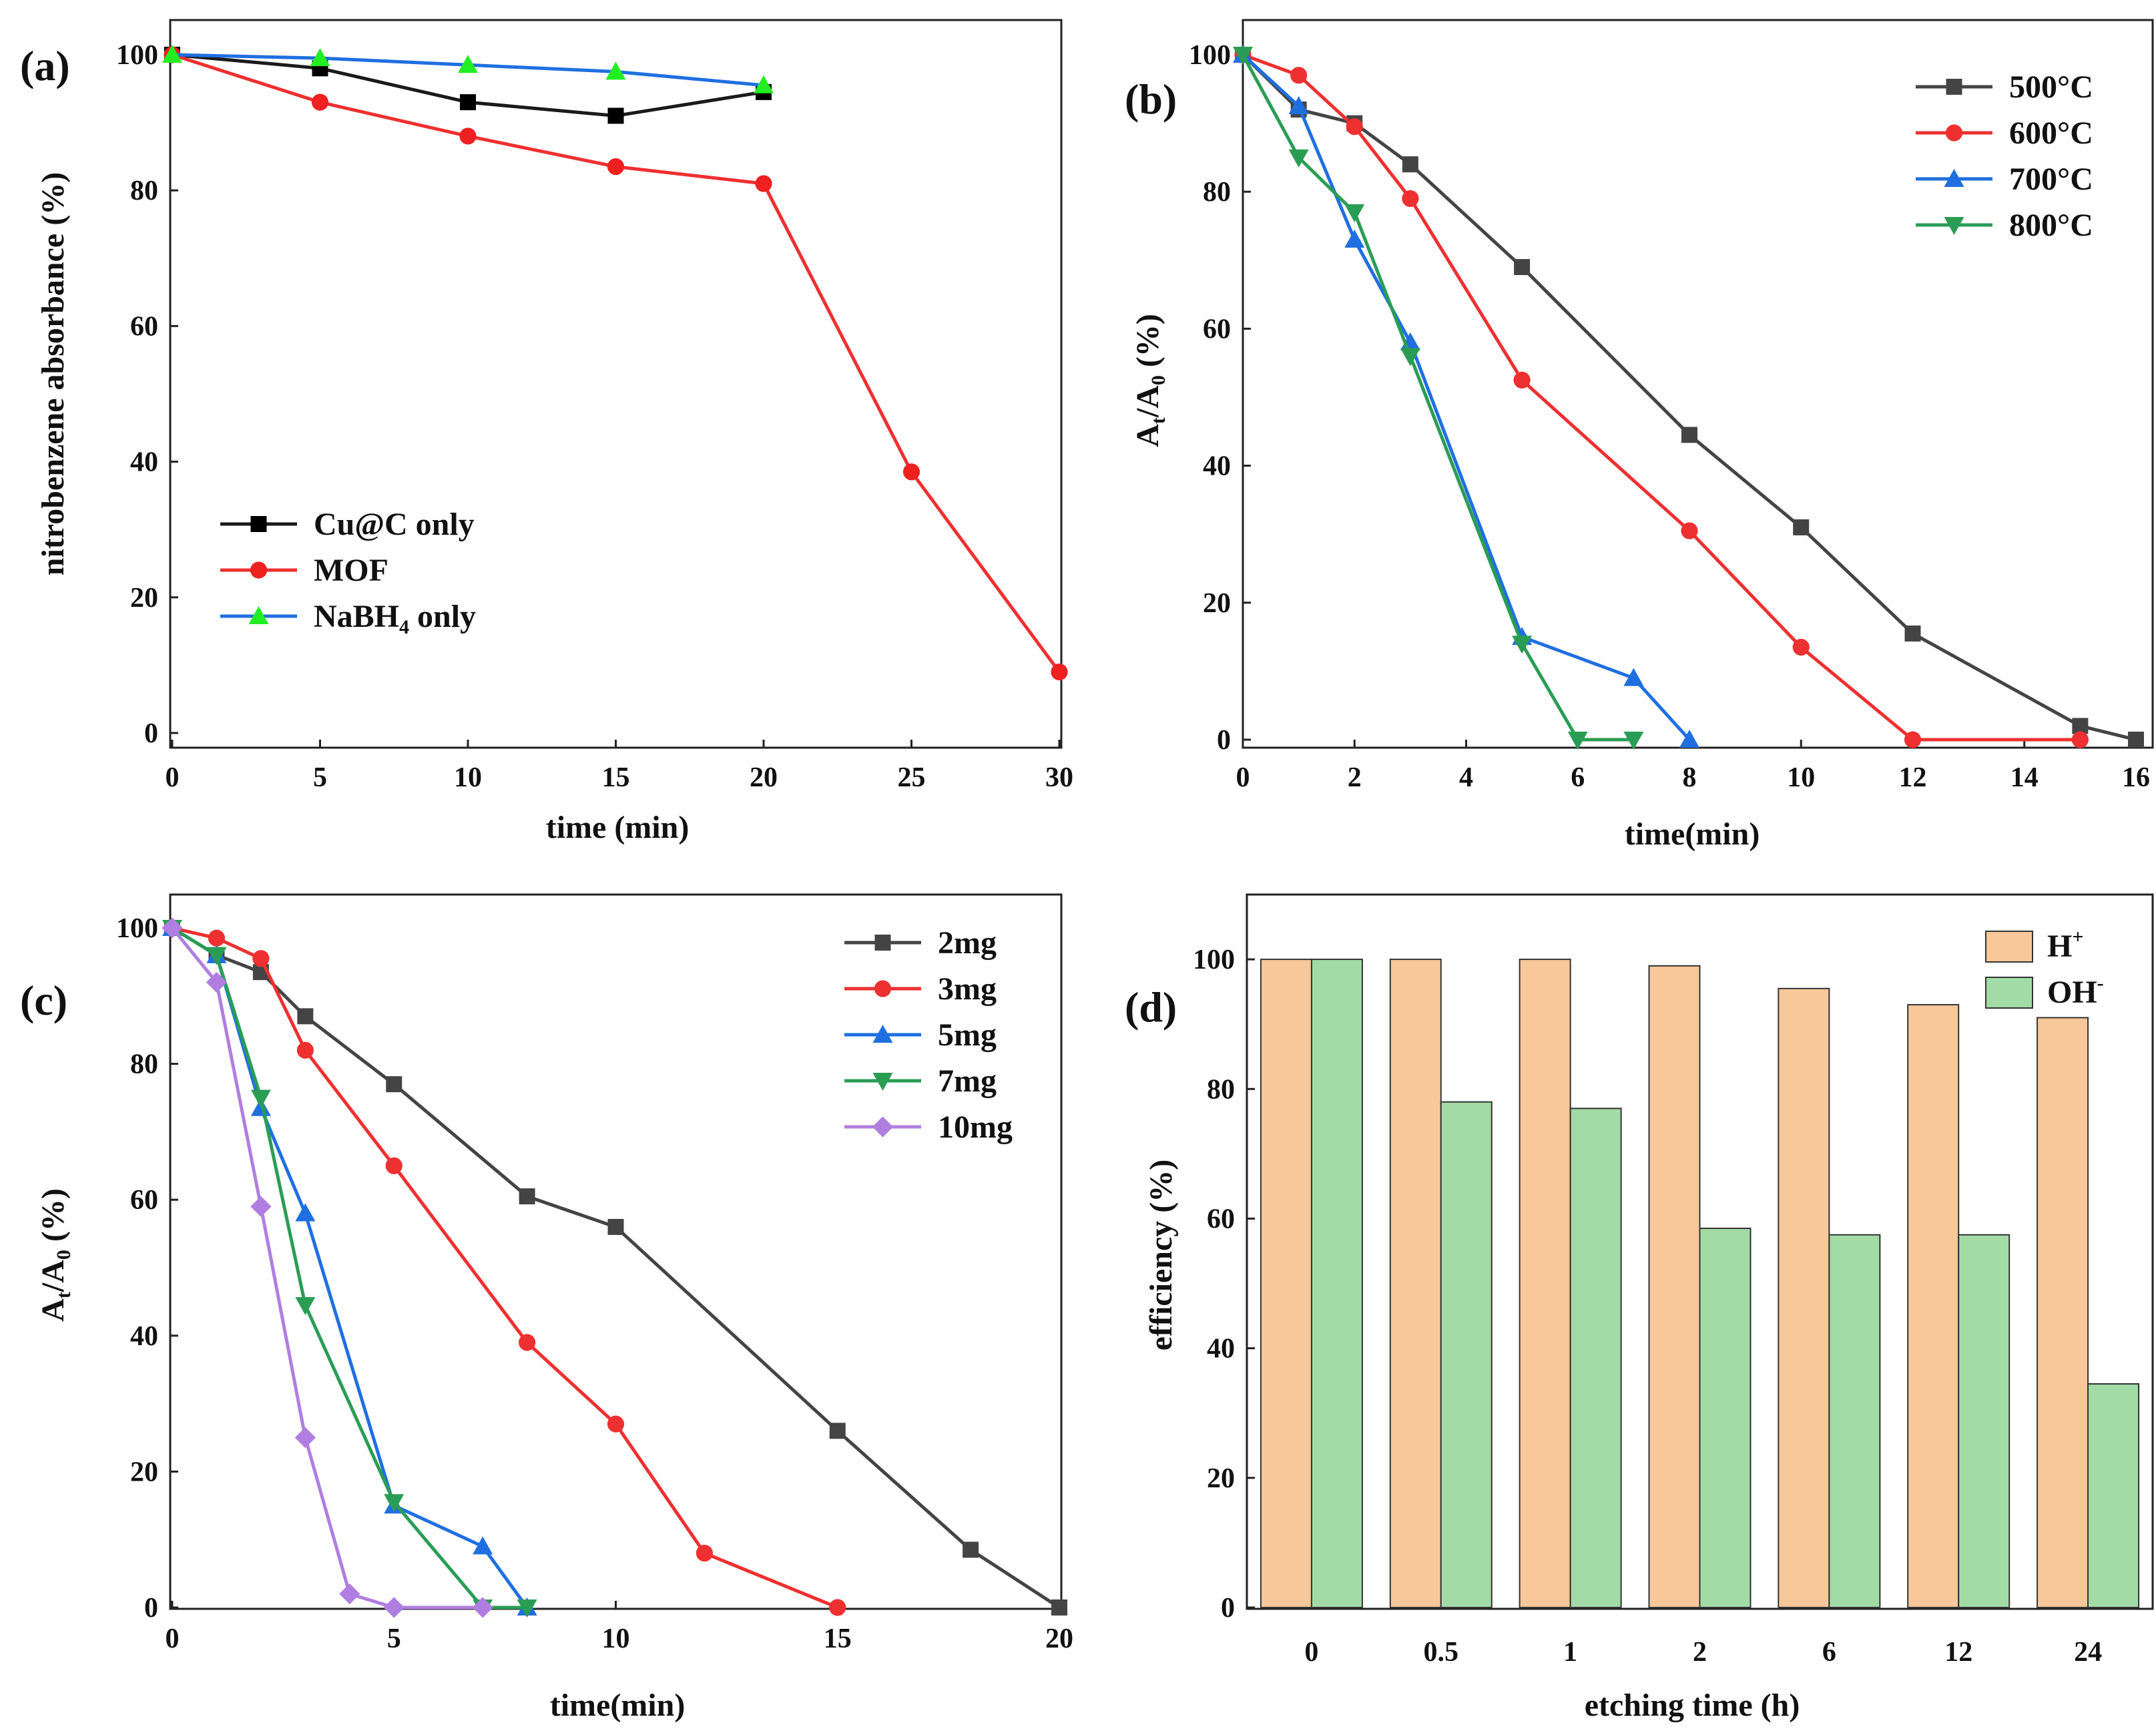 The image size is (2156, 1731). I want to click on legend-label-main: MOF, so click(351, 570).